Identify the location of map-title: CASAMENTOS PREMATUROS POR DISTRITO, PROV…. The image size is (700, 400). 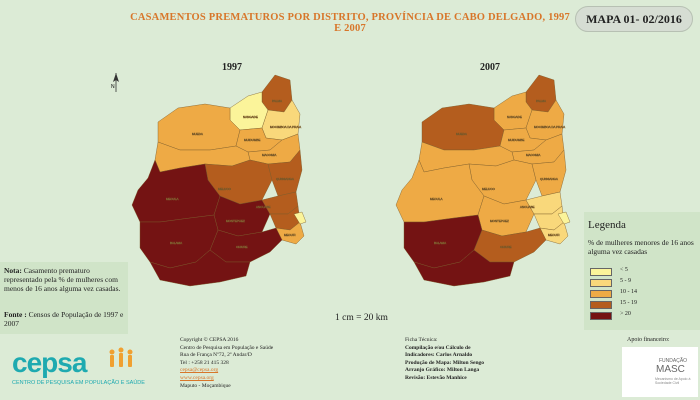
(350, 23).